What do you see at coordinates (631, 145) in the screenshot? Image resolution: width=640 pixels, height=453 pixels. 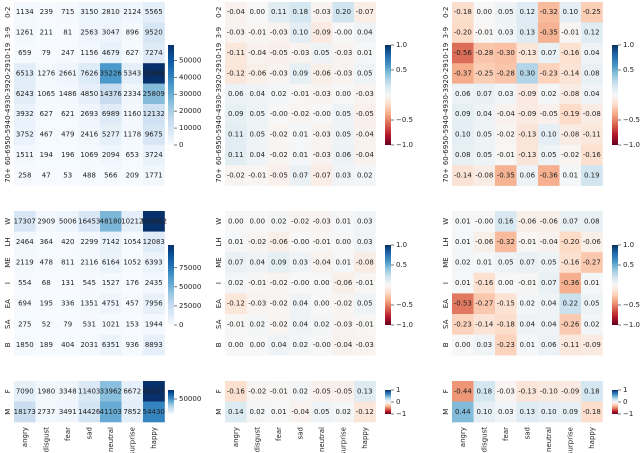 I see `colorbar-tick-label: −1.0` at bounding box center [631, 145].